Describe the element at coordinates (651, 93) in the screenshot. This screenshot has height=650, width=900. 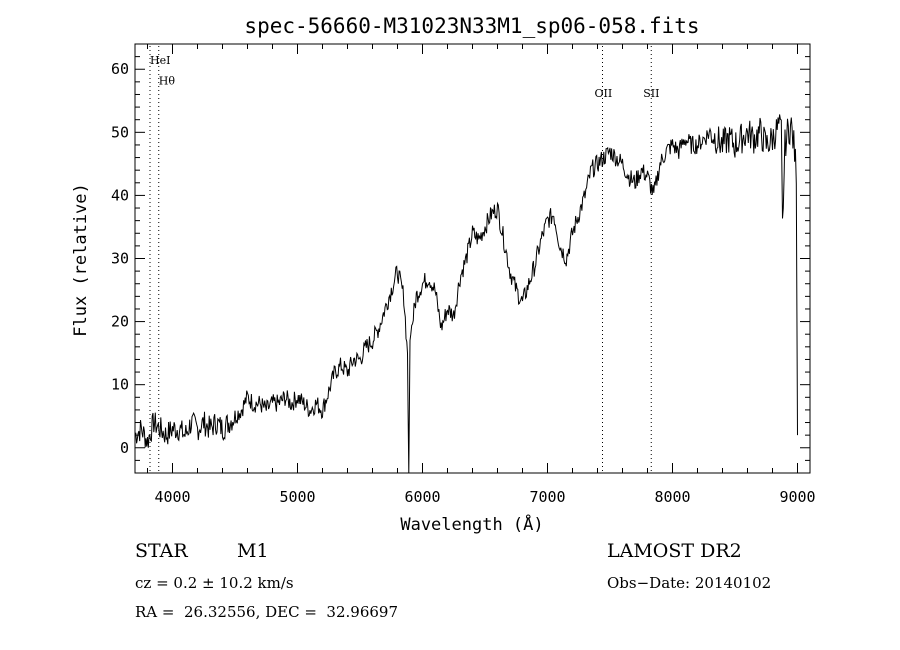
I see `annotation-label: SII` at that location.